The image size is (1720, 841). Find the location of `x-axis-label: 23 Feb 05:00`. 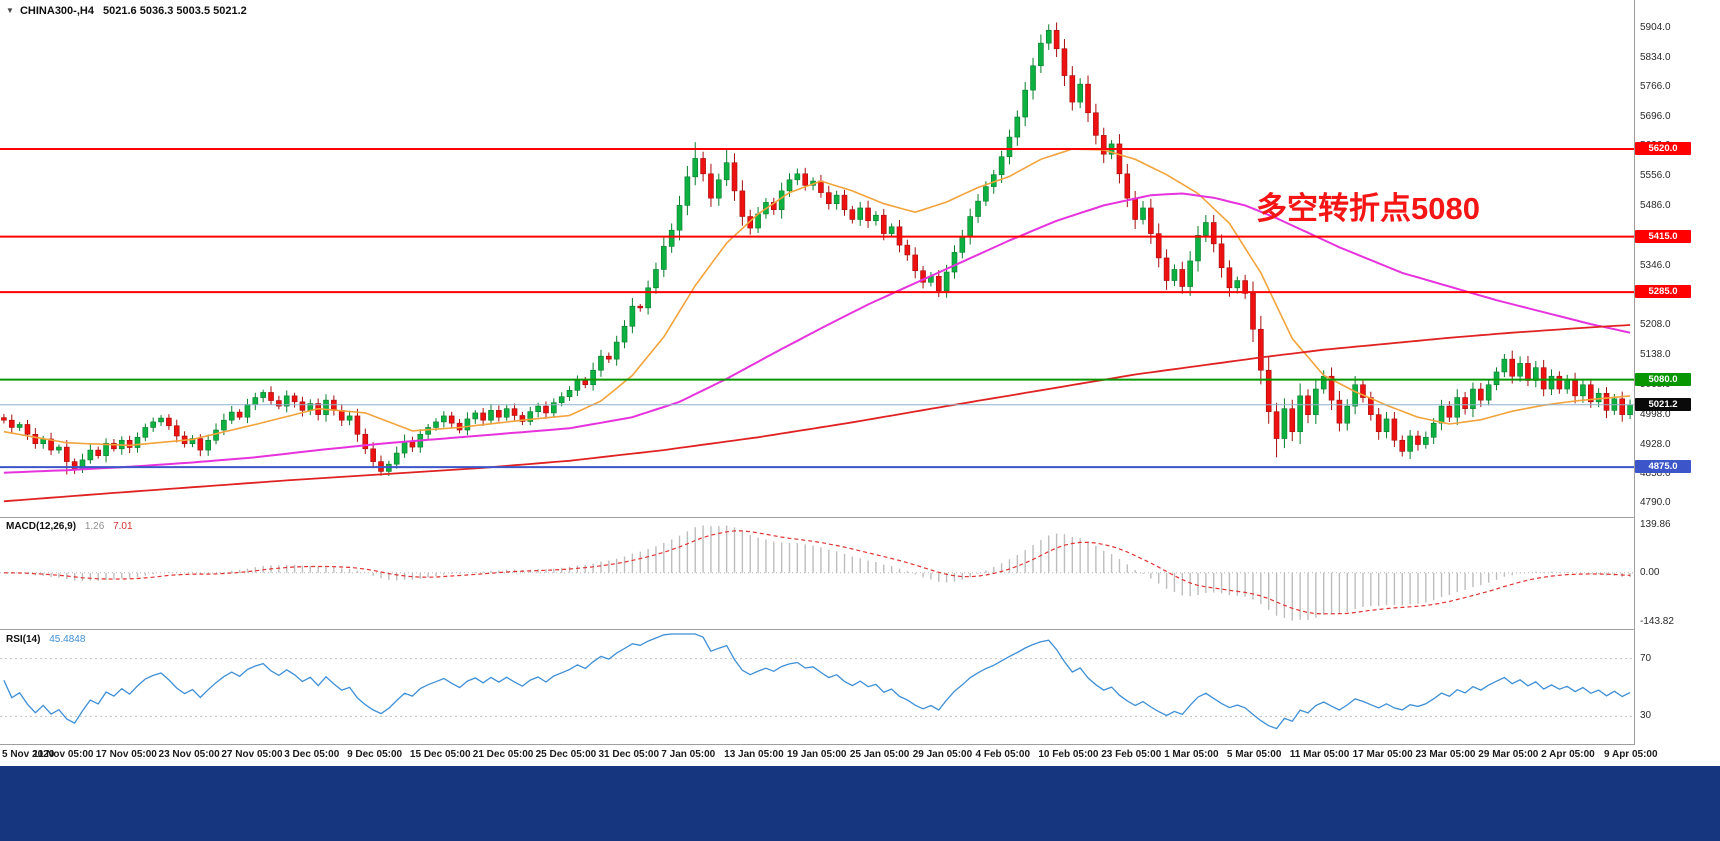

x-axis-label: 23 Feb 05:00 is located at coordinates (1131, 754).